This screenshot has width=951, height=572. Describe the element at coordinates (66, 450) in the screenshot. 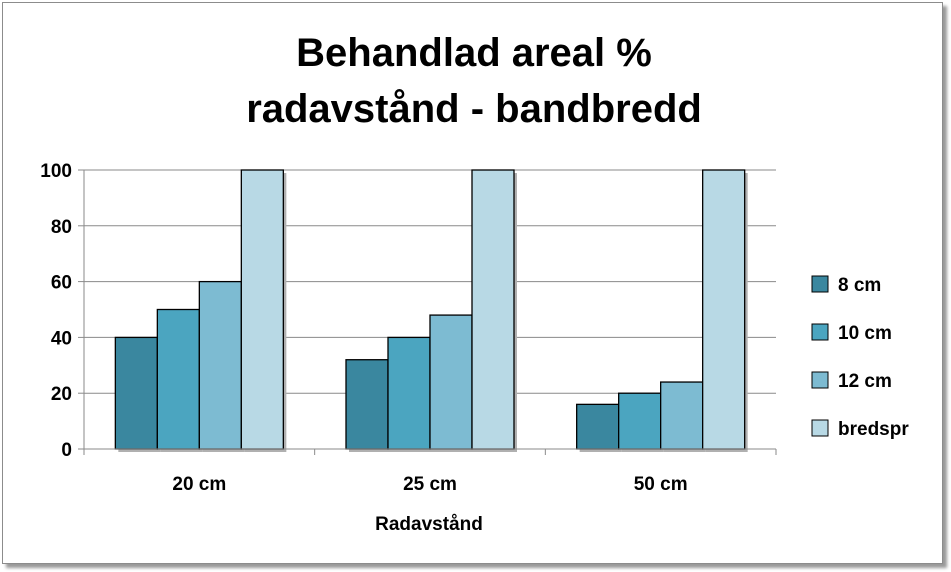

I see `y-tick-label: 0` at that location.